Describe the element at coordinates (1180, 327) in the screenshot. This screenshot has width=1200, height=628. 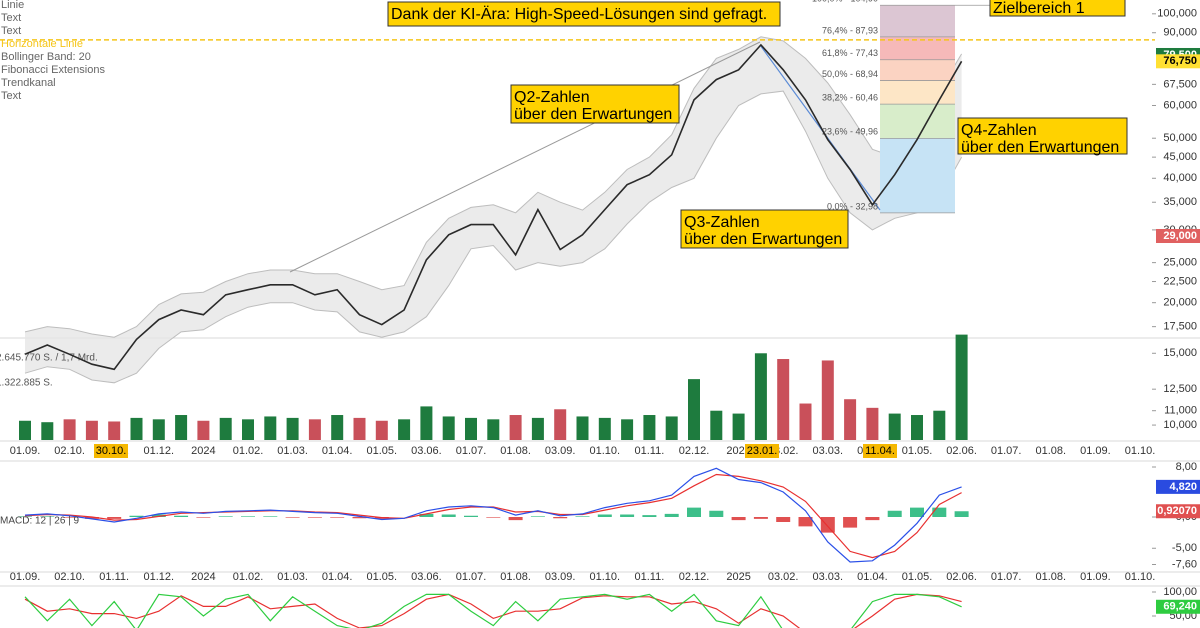
I see `y-tick-label: 17,500` at that location.